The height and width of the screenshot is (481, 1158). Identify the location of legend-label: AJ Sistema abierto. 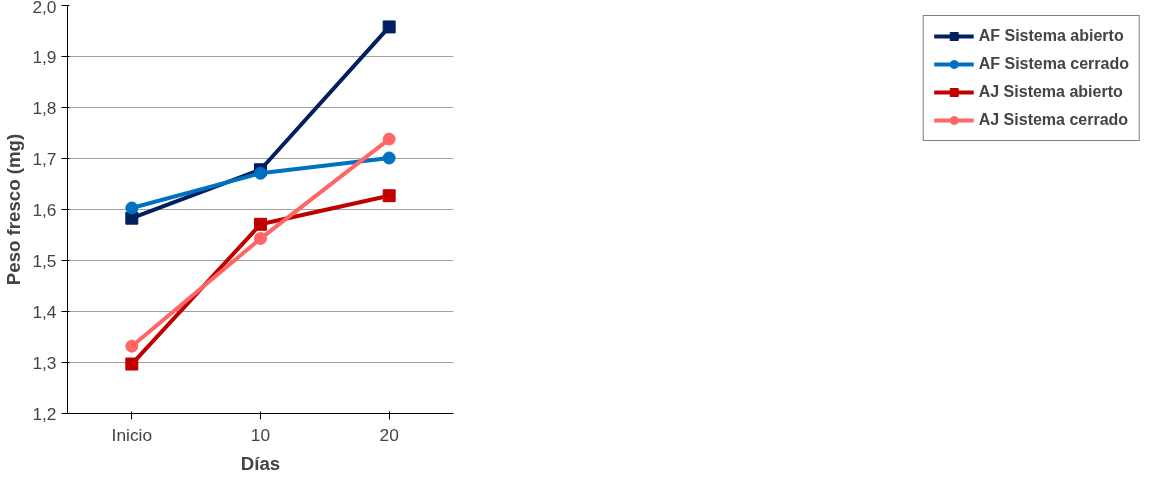
(1050, 92).